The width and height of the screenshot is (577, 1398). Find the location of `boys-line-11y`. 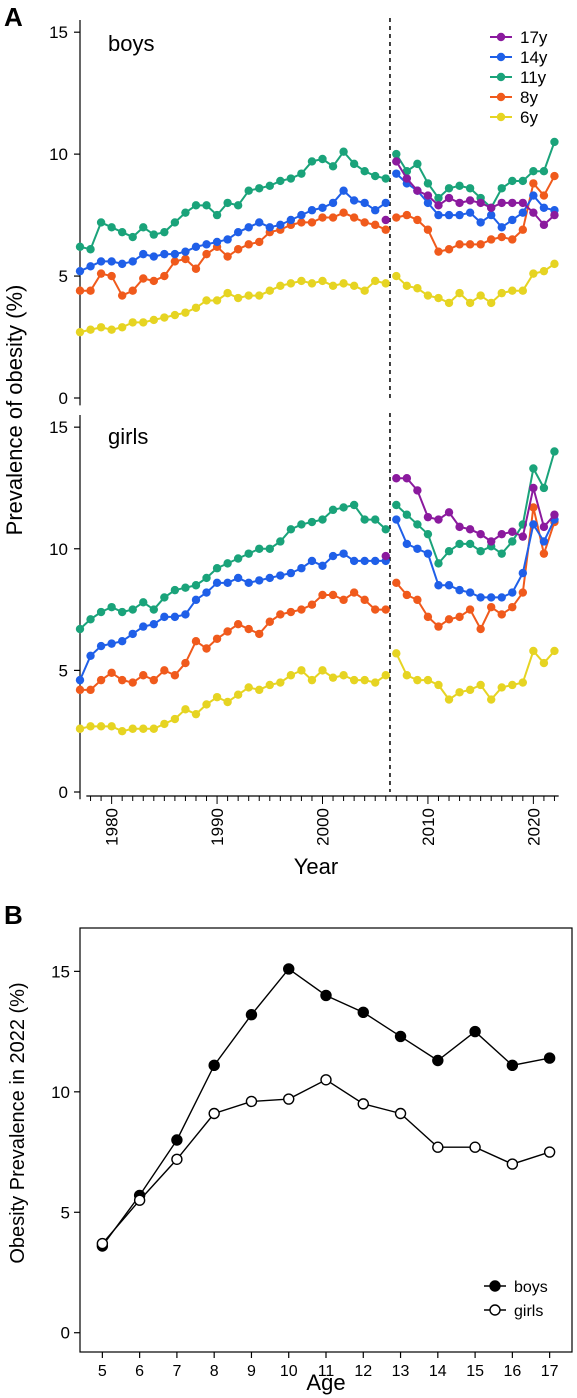

boys-line-11y is located at coordinates (232, 200).